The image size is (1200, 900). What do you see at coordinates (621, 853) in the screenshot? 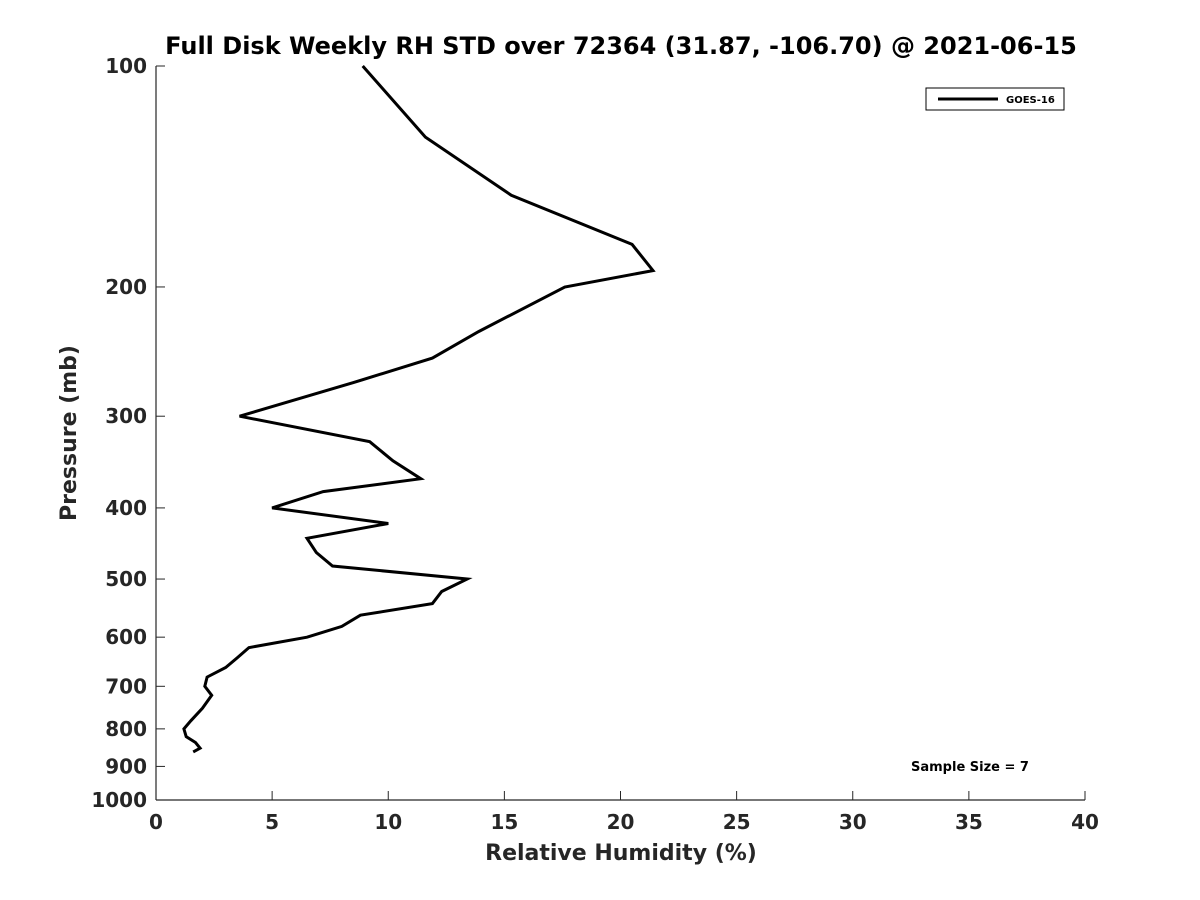
I see `x-axis-label: Relative Humidity (%)` at bounding box center [621, 853].